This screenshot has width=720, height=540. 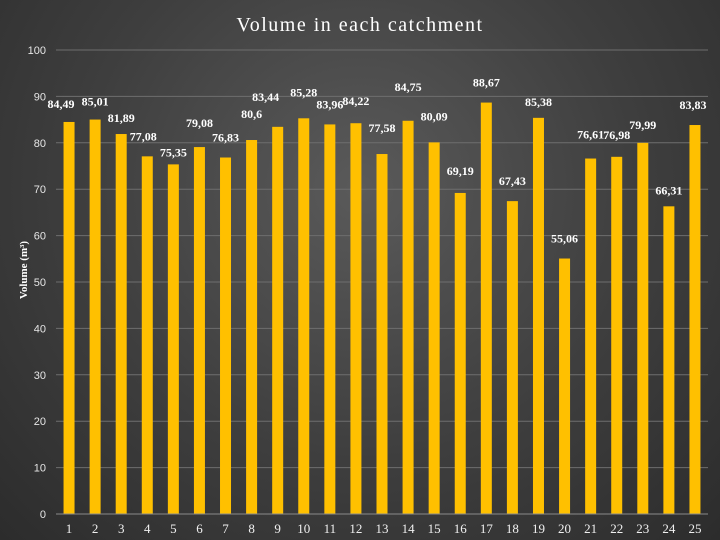 I want to click on data-label: 67,43, so click(x=512, y=181).